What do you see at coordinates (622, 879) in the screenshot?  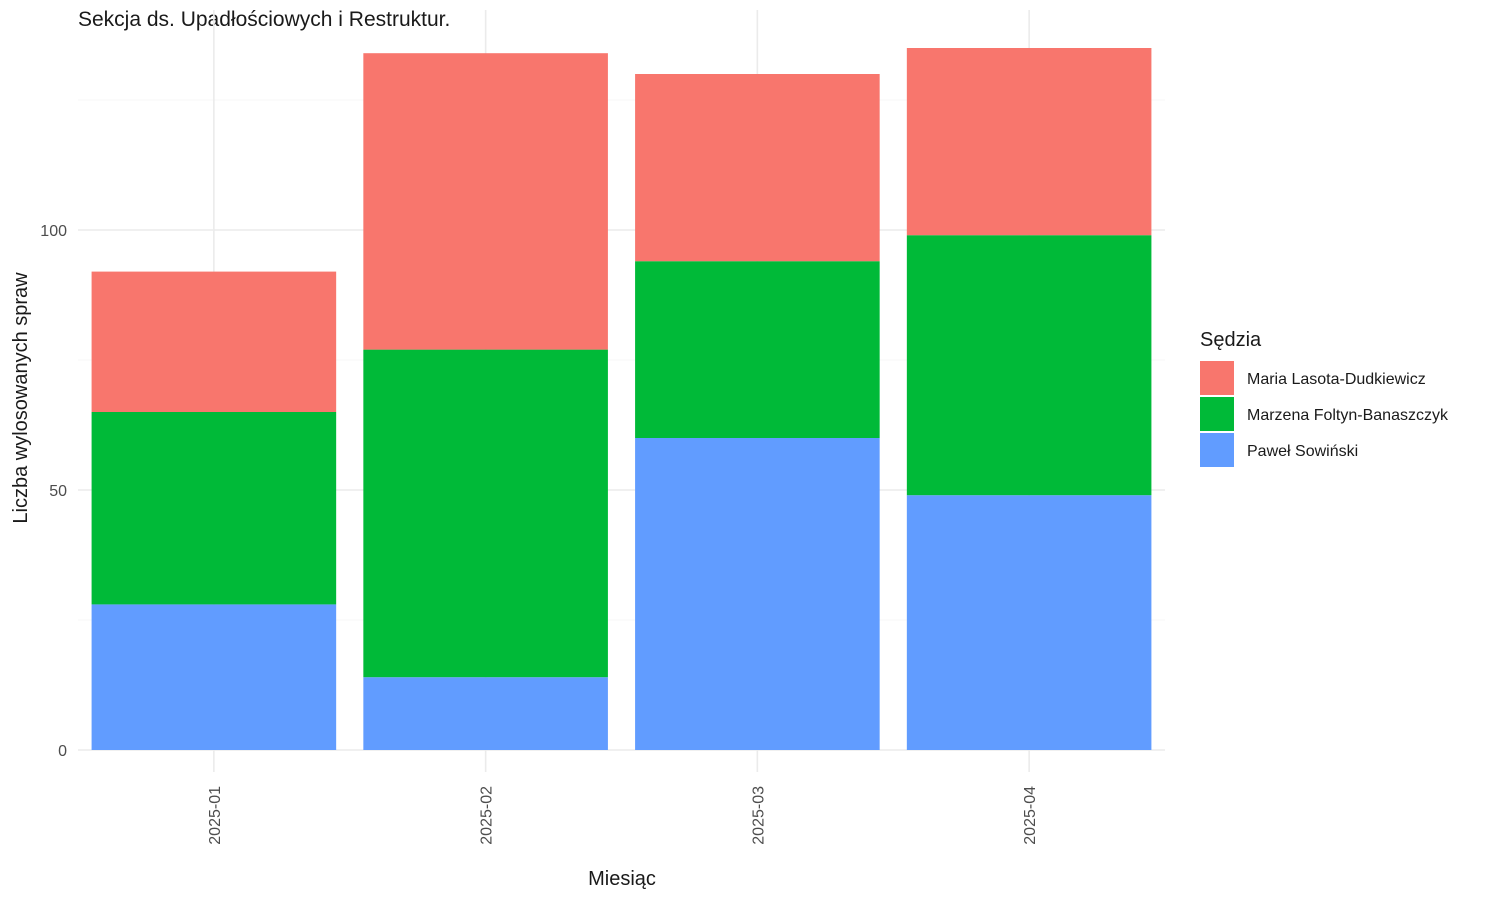 I see `x-axis-title: Miesiąc` at bounding box center [622, 879].